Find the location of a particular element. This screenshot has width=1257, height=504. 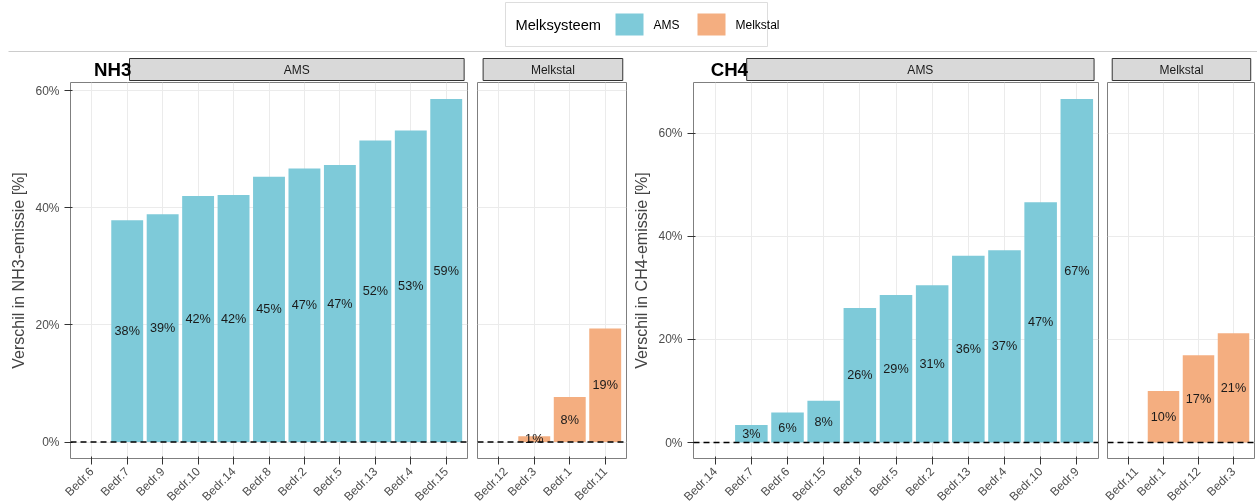

data-label: 37% is located at coordinates (1004, 346).